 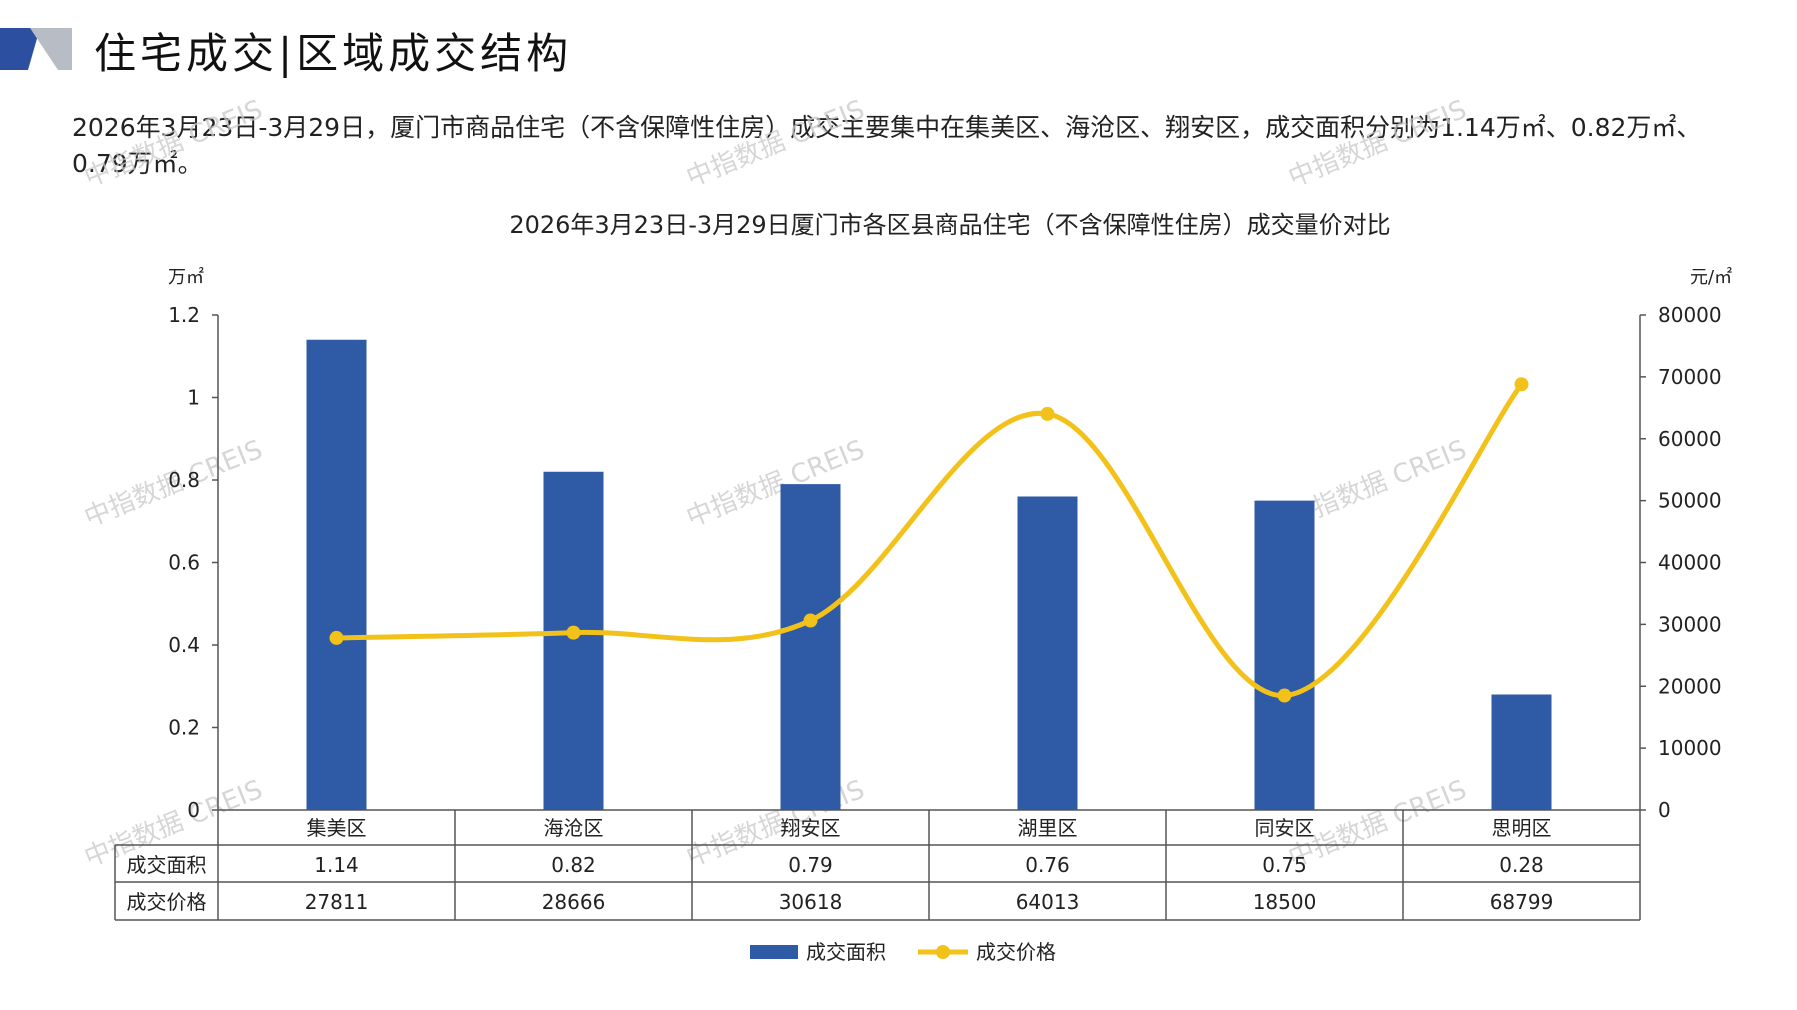 I want to click on price-data-label: 28666, so click(x=574, y=902).